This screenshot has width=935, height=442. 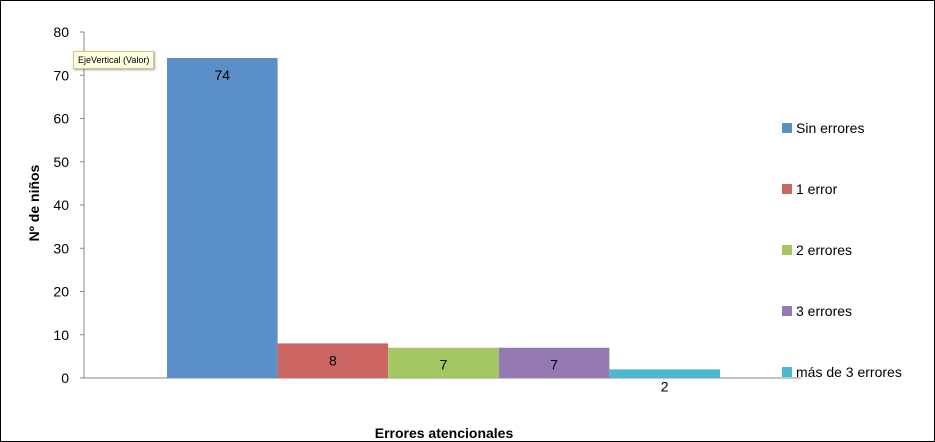 What do you see at coordinates (817, 189) in the screenshot?
I see `legend-label: 1 error` at bounding box center [817, 189].